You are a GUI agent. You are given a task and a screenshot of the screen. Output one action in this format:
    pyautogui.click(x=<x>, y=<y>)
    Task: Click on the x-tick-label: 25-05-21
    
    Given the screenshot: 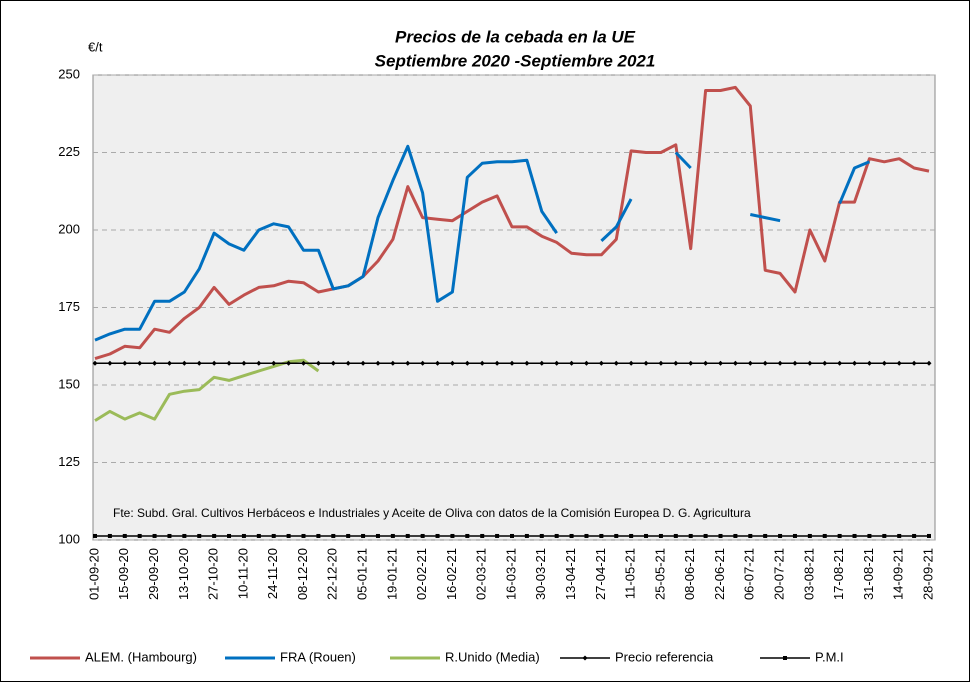 What is the action you would take?
    pyautogui.click(x=659, y=574)
    